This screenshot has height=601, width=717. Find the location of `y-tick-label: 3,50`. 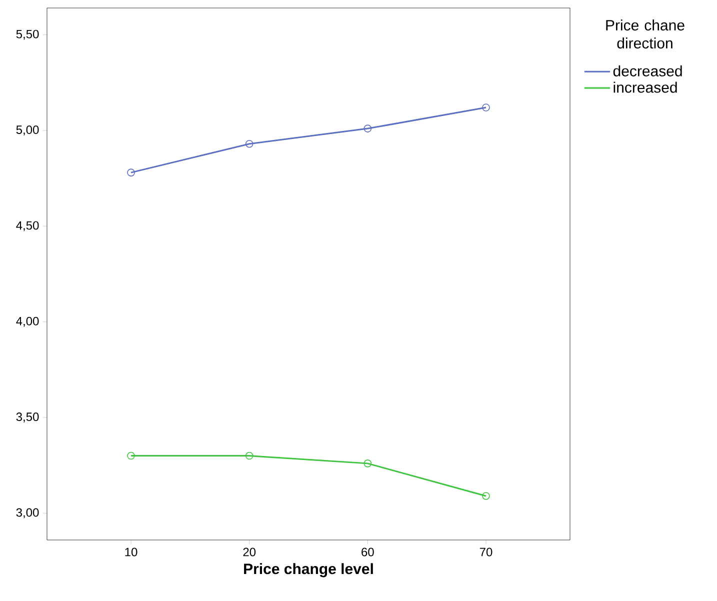

y-tick-label: 3,50 is located at coordinates (27, 417).